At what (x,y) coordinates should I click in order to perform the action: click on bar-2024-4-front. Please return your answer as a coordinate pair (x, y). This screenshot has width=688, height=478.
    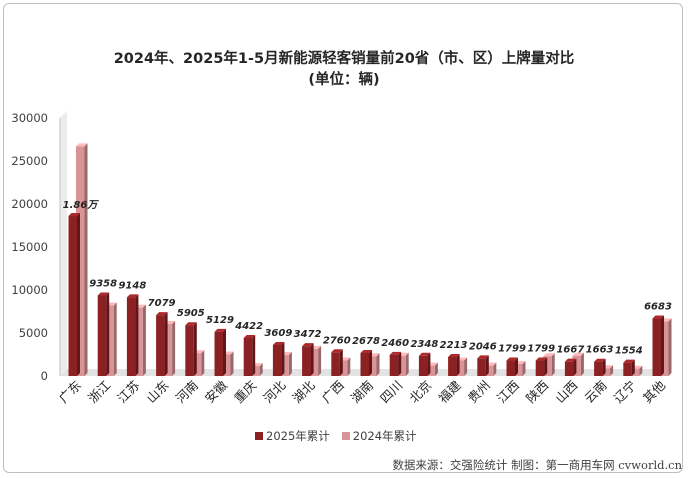
    Looking at the image, I should click on (197, 364).